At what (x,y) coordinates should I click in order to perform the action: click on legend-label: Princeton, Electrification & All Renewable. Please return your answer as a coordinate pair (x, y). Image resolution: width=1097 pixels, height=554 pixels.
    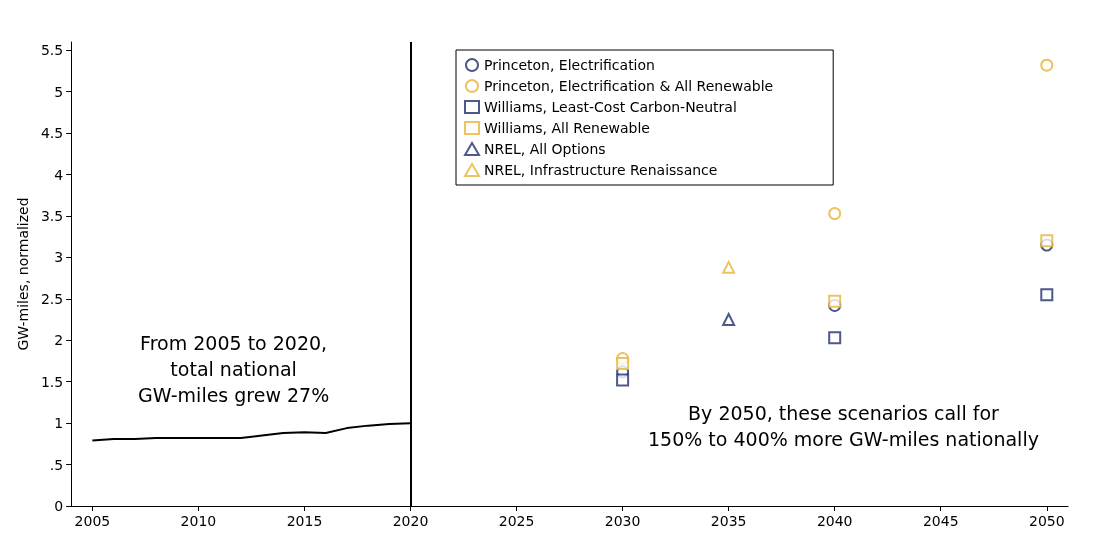
    Looking at the image, I should click on (629, 86).